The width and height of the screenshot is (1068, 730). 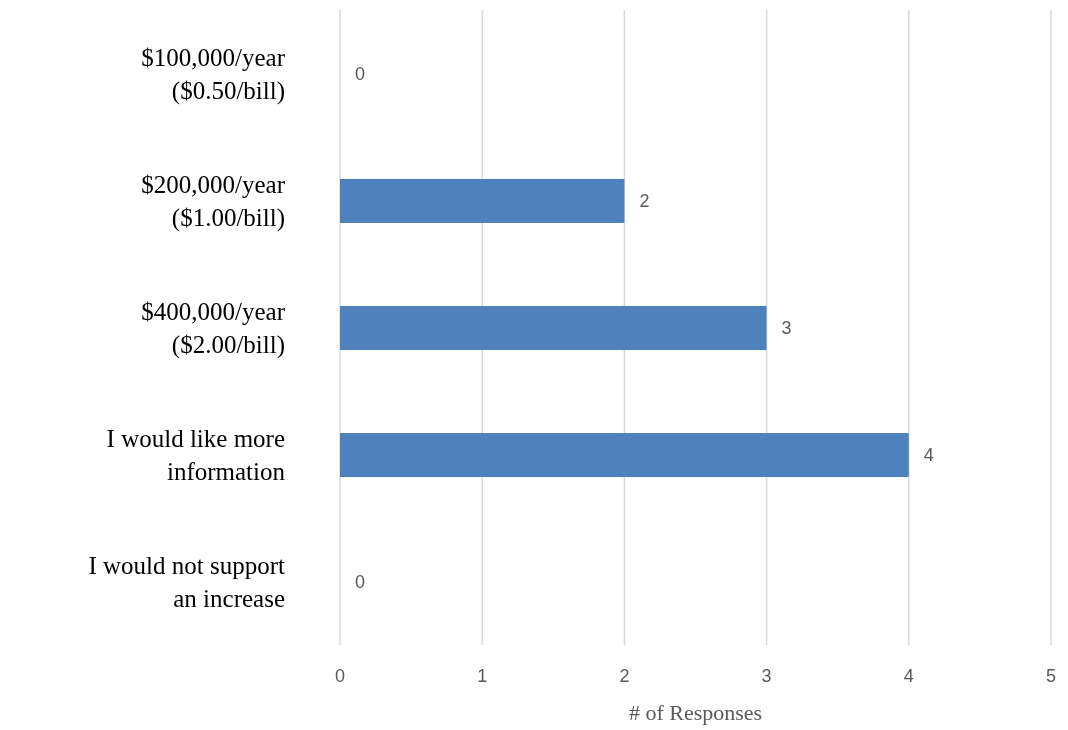 I want to click on data-label: 4, so click(x=928, y=454).